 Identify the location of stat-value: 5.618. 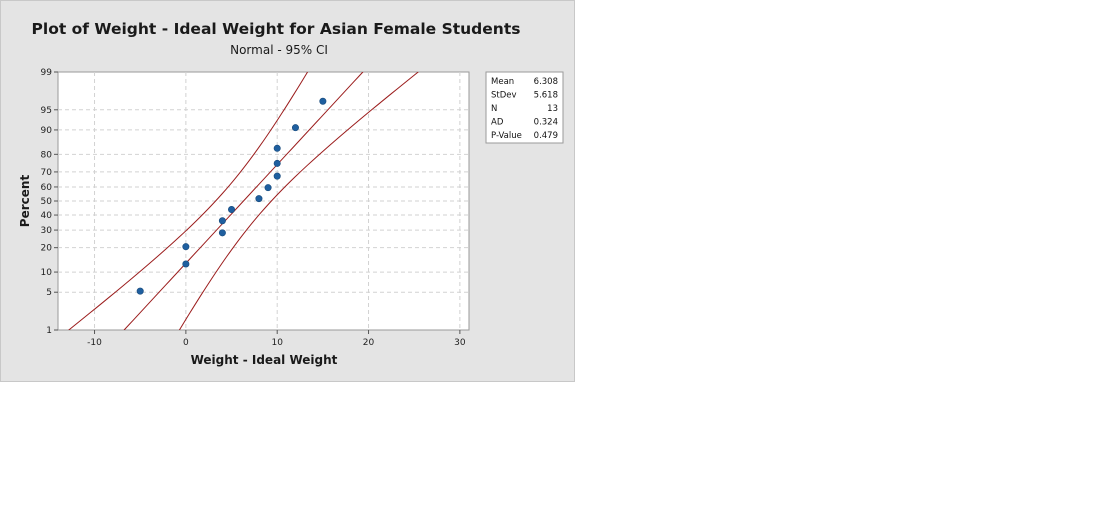
(546, 96).